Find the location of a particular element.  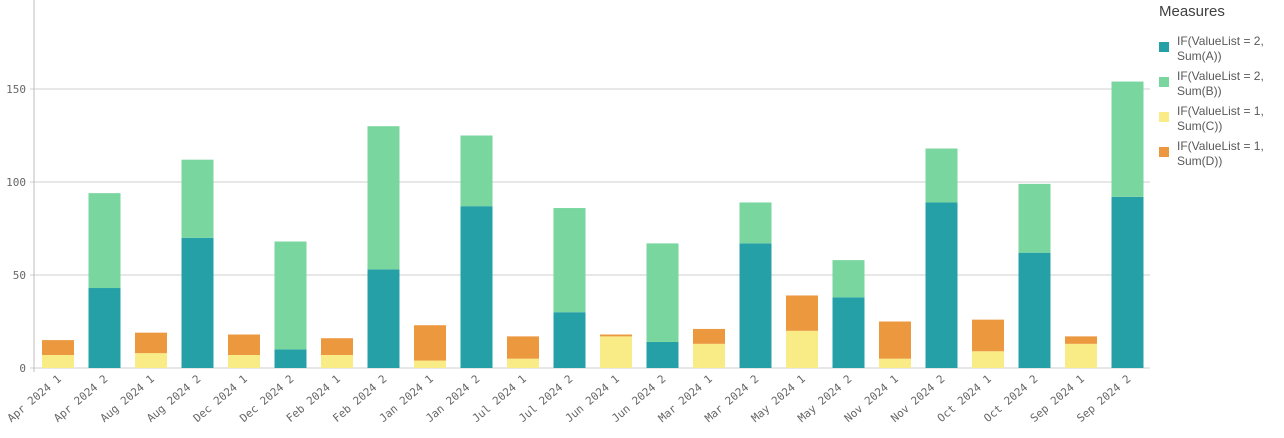

legend-item: IF(ValueList = 2, Sum(A)) is located at coordinates (1221, 49).